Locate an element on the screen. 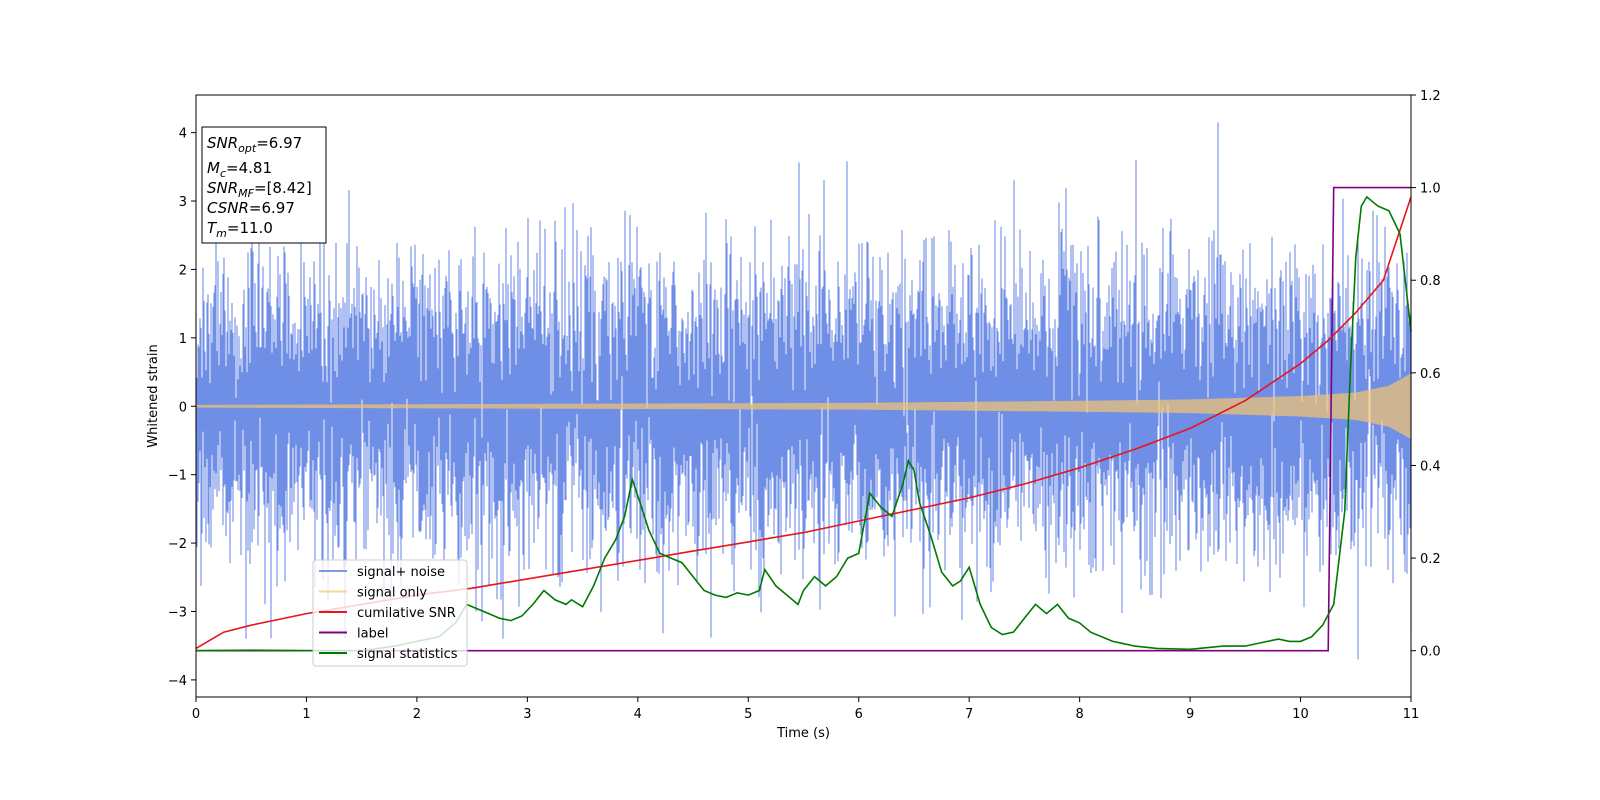  x-tick-label: 2 is located at coordinates (417, 714).